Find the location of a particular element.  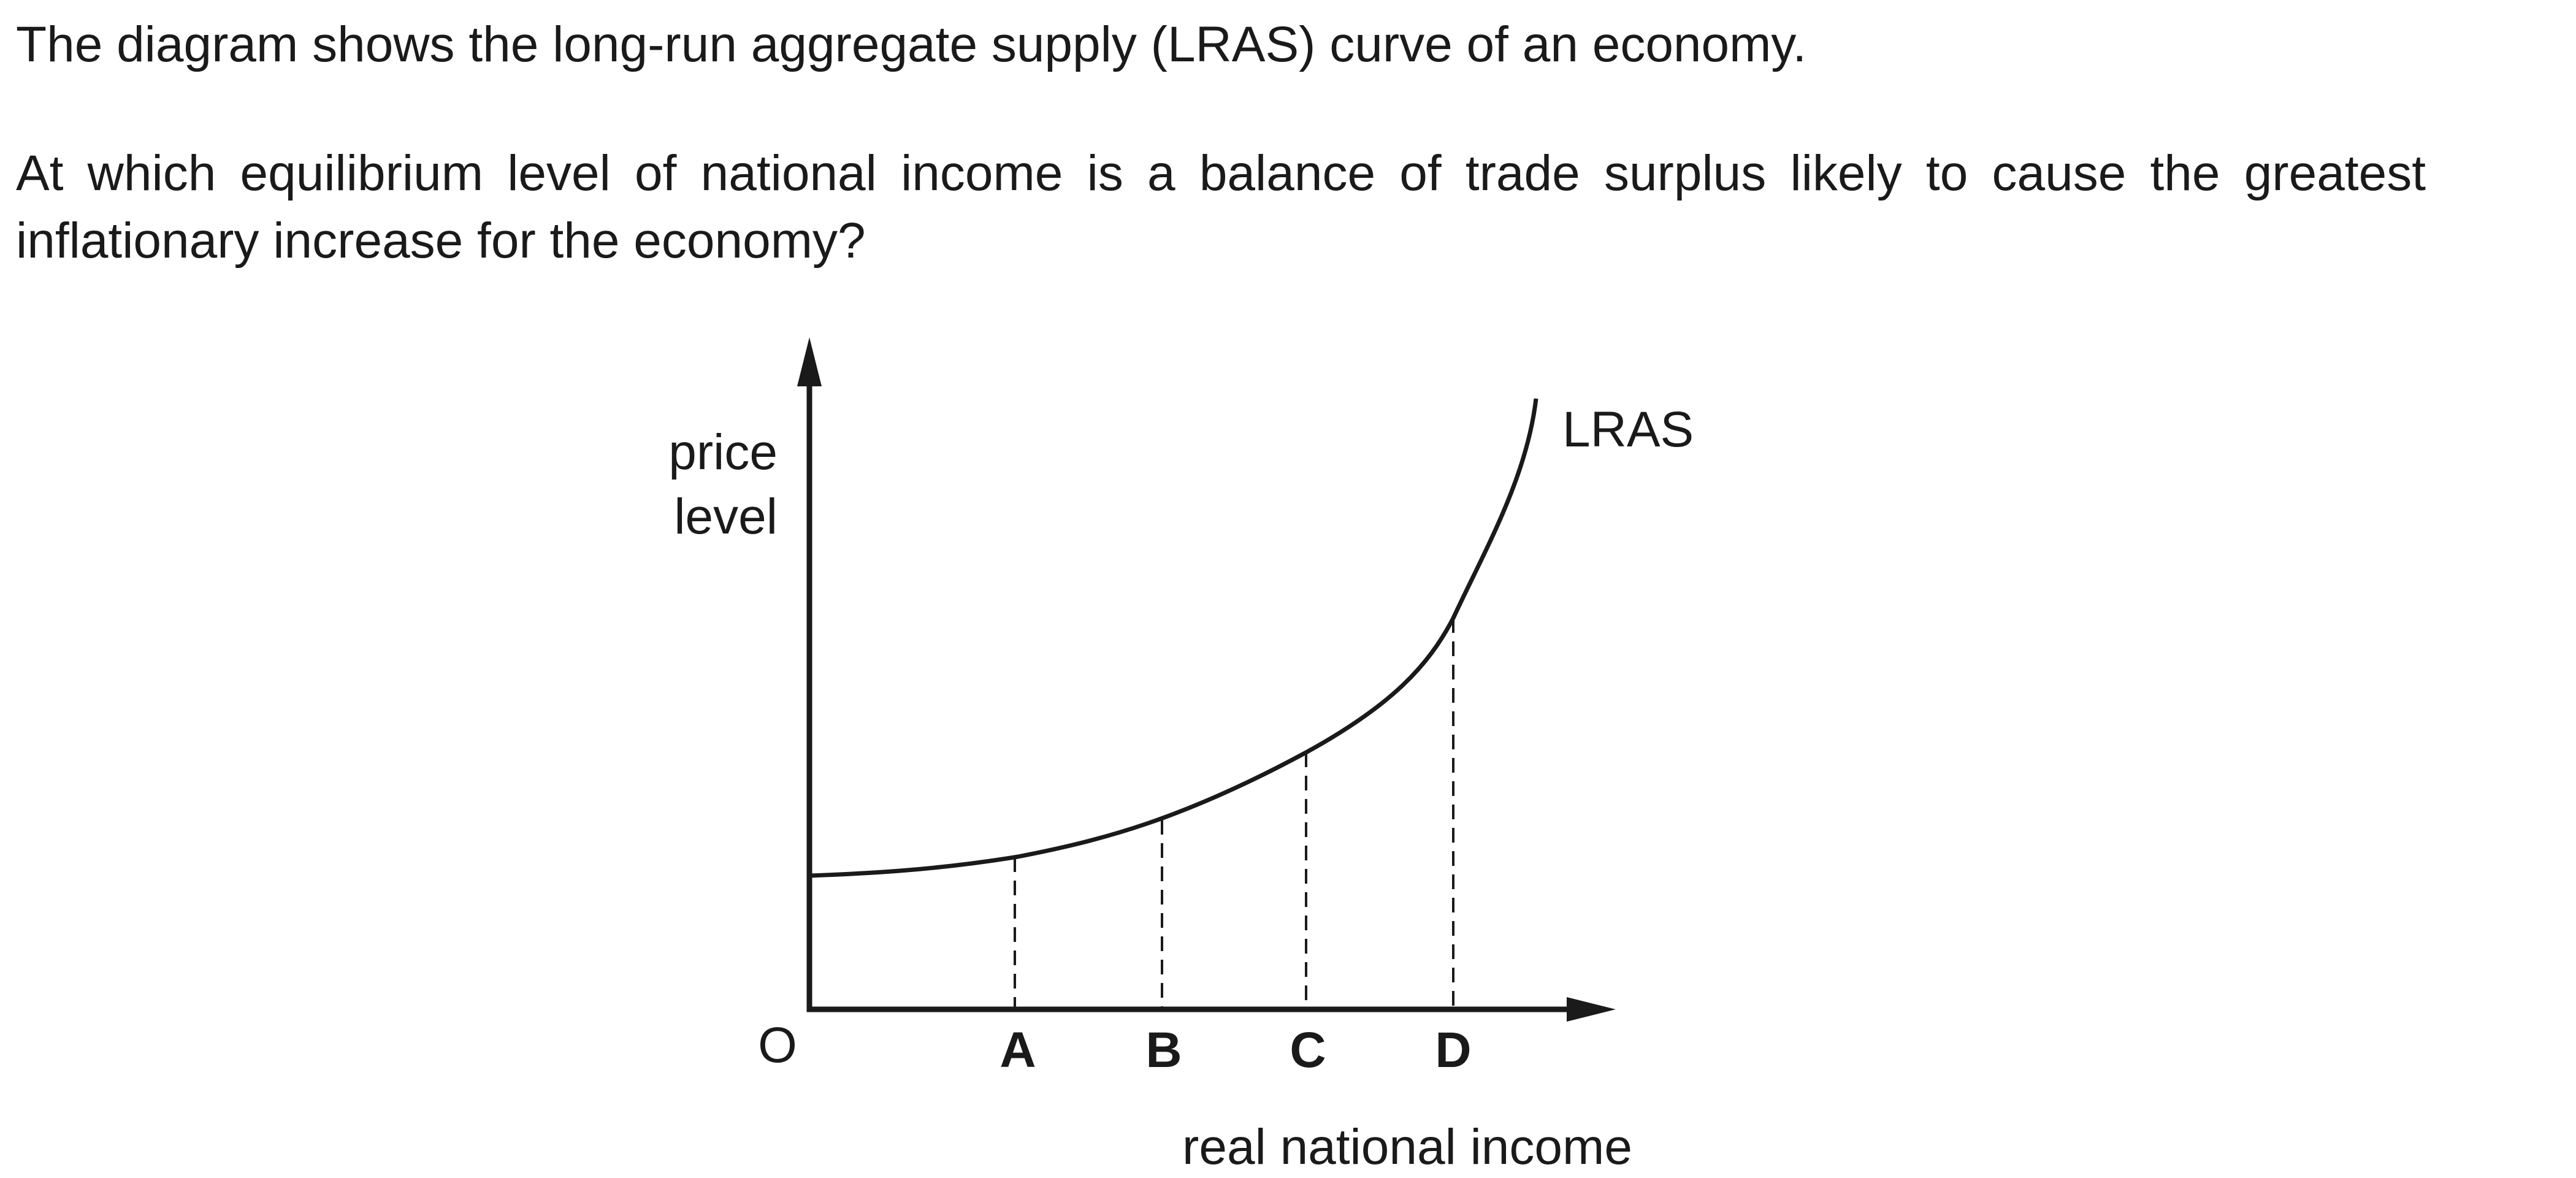

x-axis-arrow is located at coordinates (1591, 1009).